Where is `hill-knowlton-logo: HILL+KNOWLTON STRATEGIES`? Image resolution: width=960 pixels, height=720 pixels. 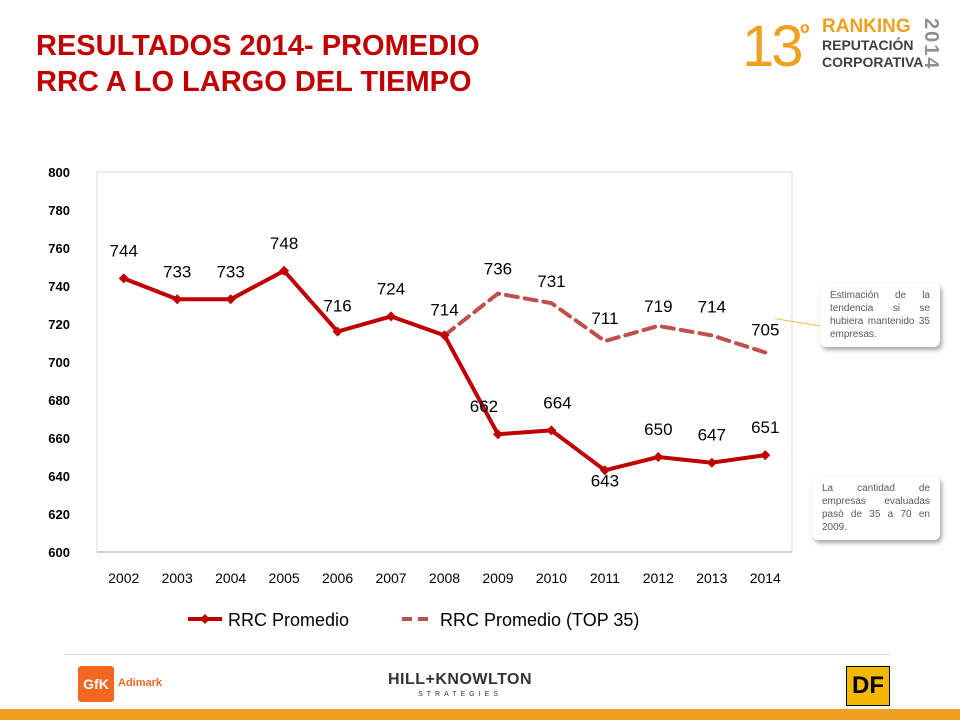 hill-knowlton-logo: HILL+KNOWLTON STRATEGIES is located at coordinates (460, 684).